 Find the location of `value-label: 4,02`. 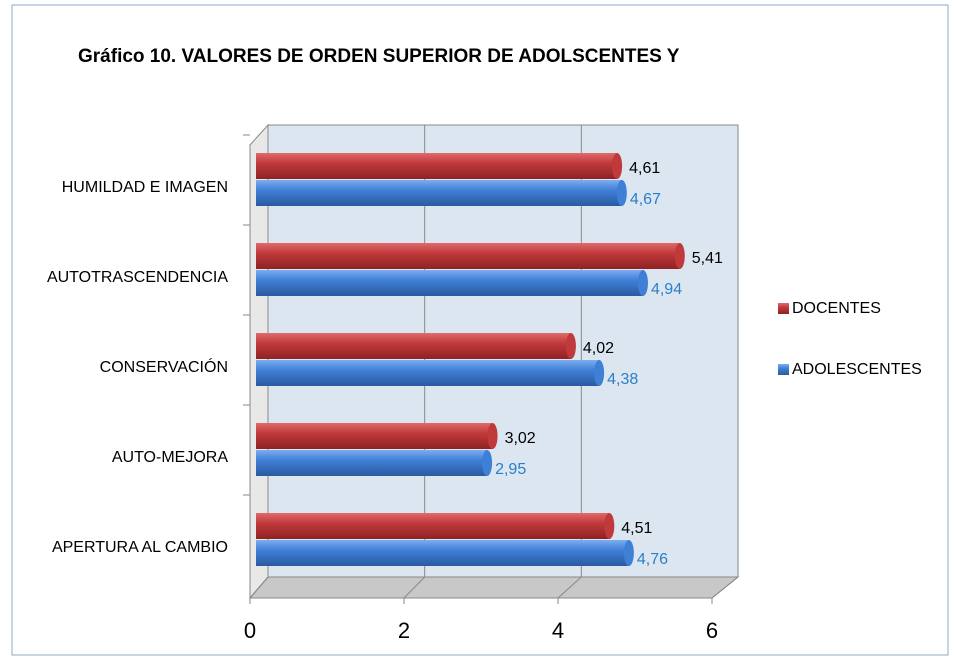

value-label: 4,02 is located at coordinates (598, 348).